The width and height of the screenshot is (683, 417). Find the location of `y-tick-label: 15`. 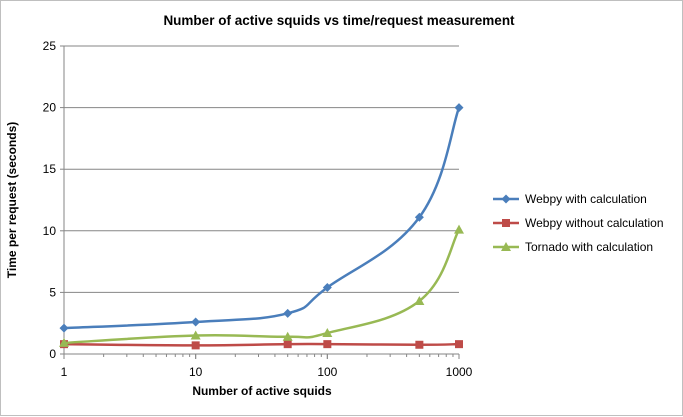

y-tick-label: 15 is located at coordinates (50, 169).